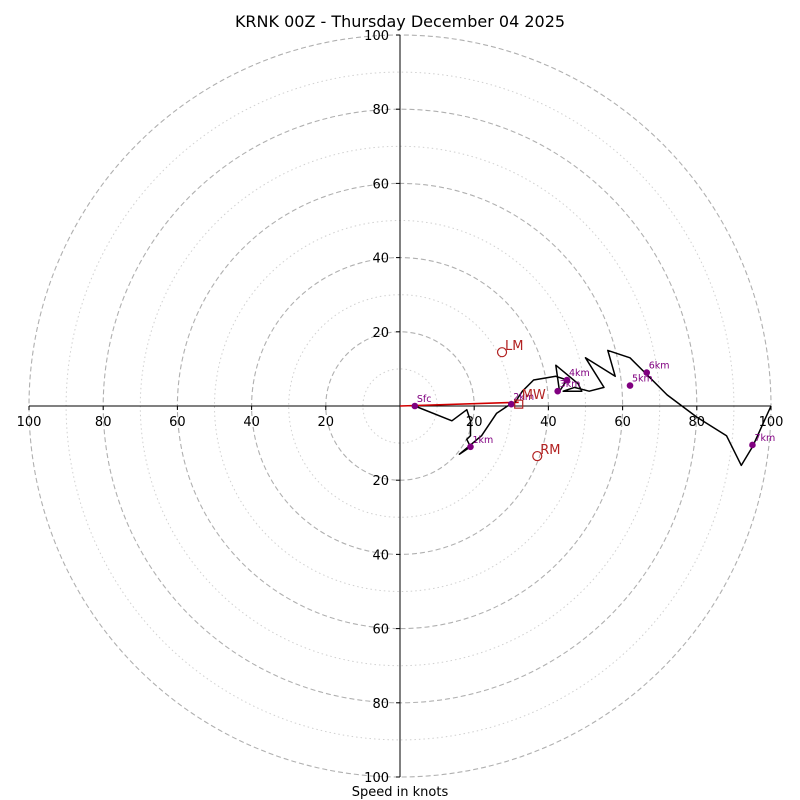 This screenshot has height=800, width=800. Describe the element at coordinates (424, 399) in the screenshot. I see `height-marker-label: Sfc` at that location.